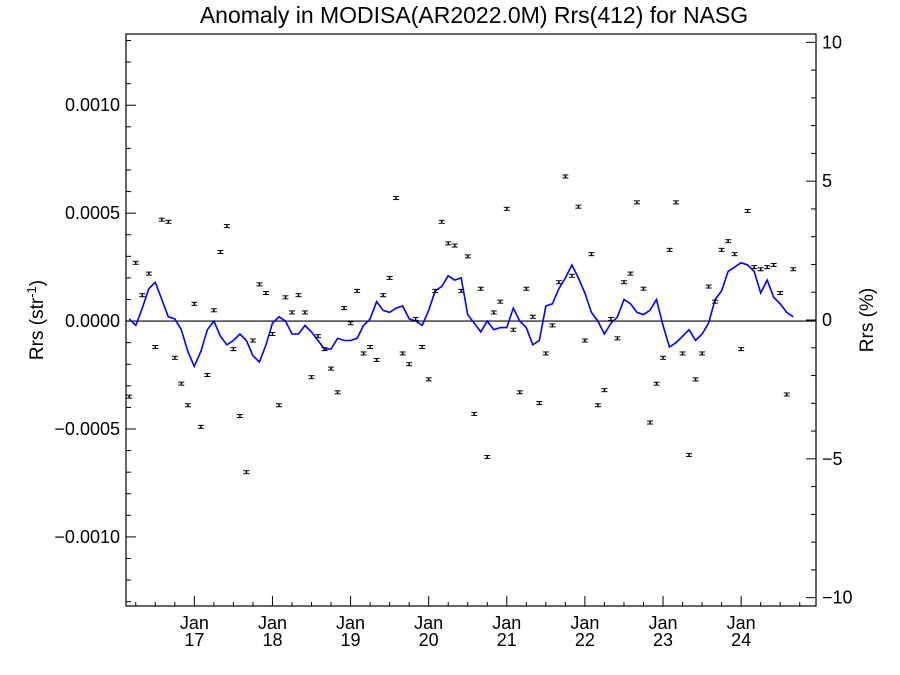 This screenshot has height=675, width=900. What do you see at coordinates (429, 640) in the screenshot?
I see `x-tick-label-year: 20` at bounding box center [429, 640].